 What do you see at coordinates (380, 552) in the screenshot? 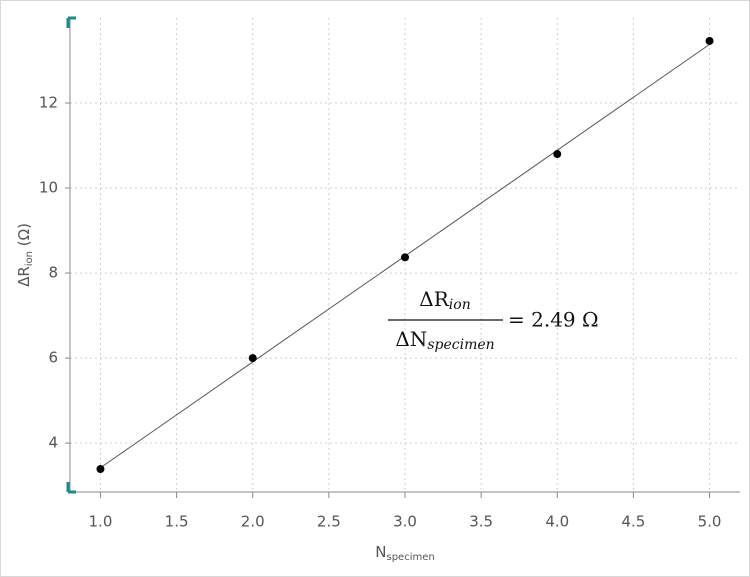
I see `x-label-main: N` at bounding box center [380, 552].